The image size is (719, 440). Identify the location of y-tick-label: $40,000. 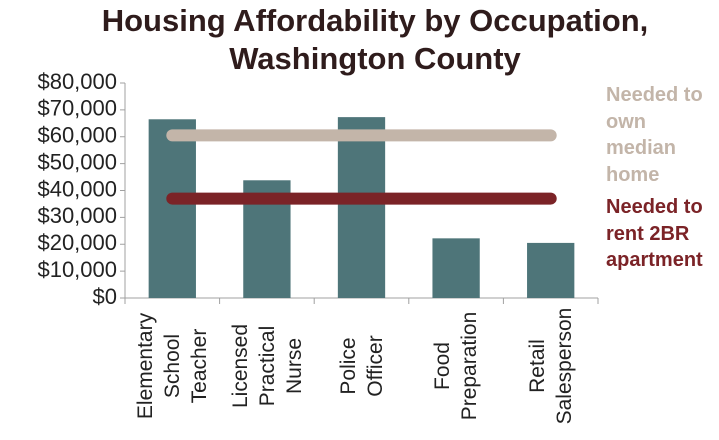
(77, 188).